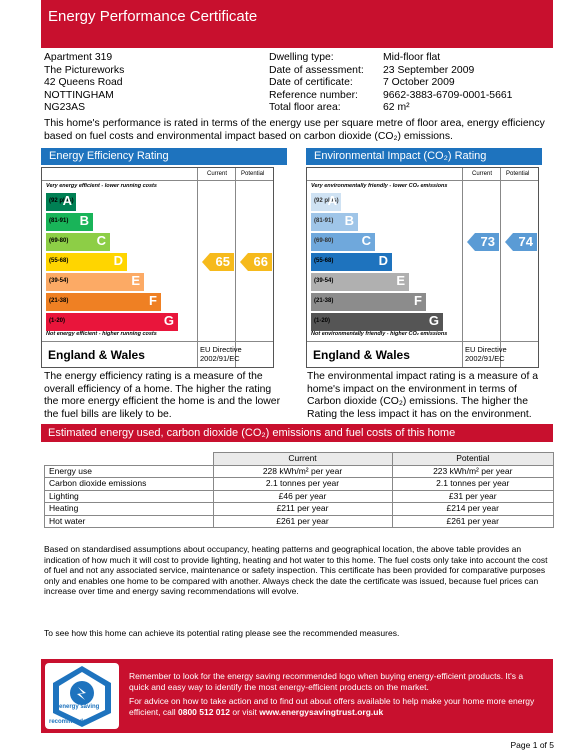 The width and height of the screenshot is (571, 752). What do you see at coordinates (321, 711) in the screenshot?
I see `footer-url: www.energysavingtrust.org.uk` at bounding box center [321, 711].